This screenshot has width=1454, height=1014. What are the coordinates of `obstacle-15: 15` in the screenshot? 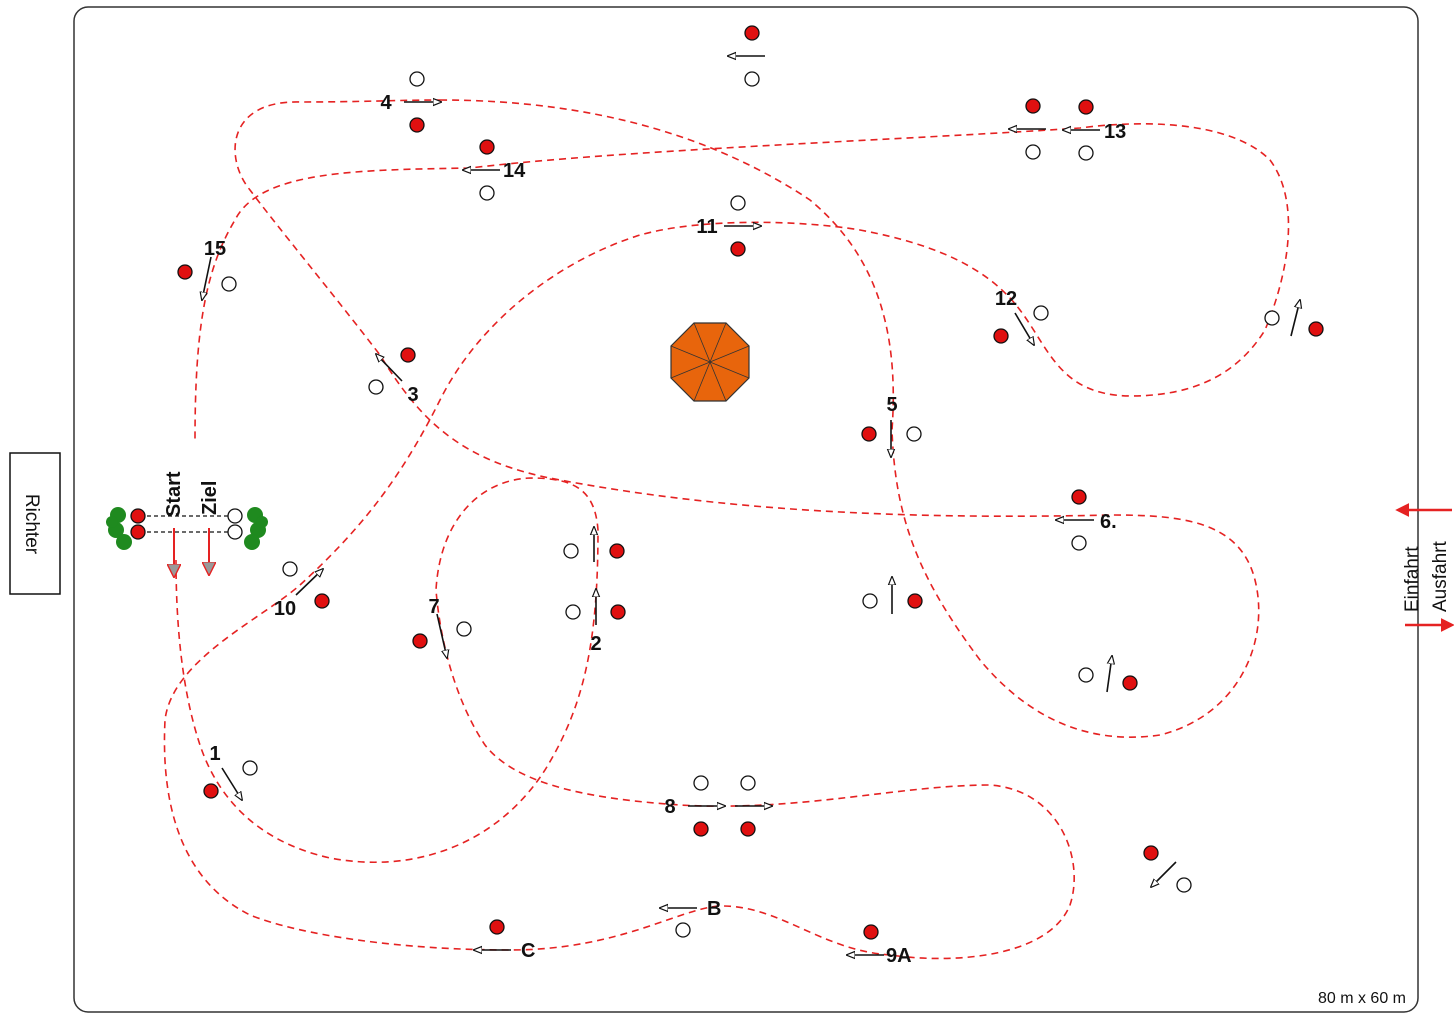 It's located at (207, 269).